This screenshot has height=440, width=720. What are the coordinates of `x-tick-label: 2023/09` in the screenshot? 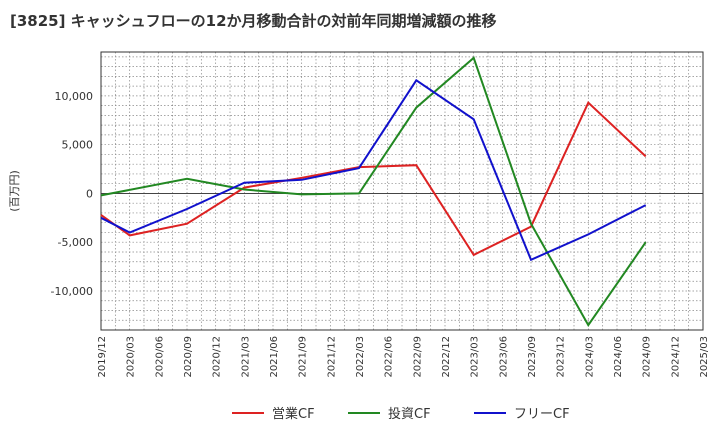 It's located at (532, 357).